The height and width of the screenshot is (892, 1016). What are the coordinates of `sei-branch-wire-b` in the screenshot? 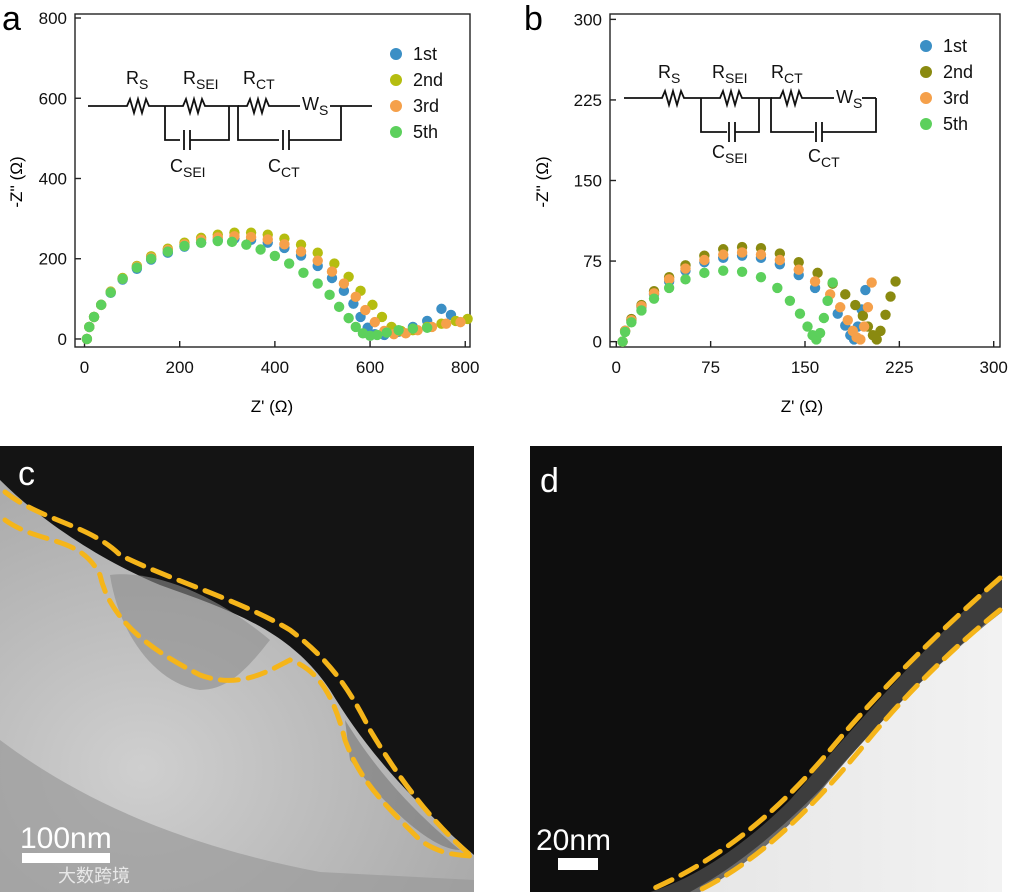 It's located at (713, 115).